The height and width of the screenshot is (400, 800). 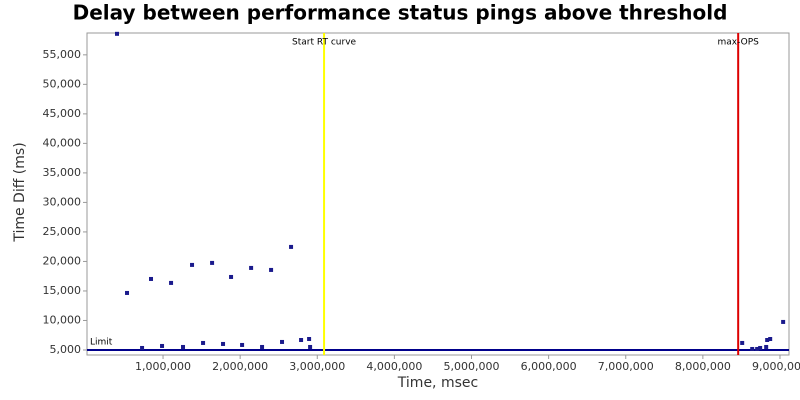 I want to click on y-tick-label: 50,000, so click(x=62, y=83).